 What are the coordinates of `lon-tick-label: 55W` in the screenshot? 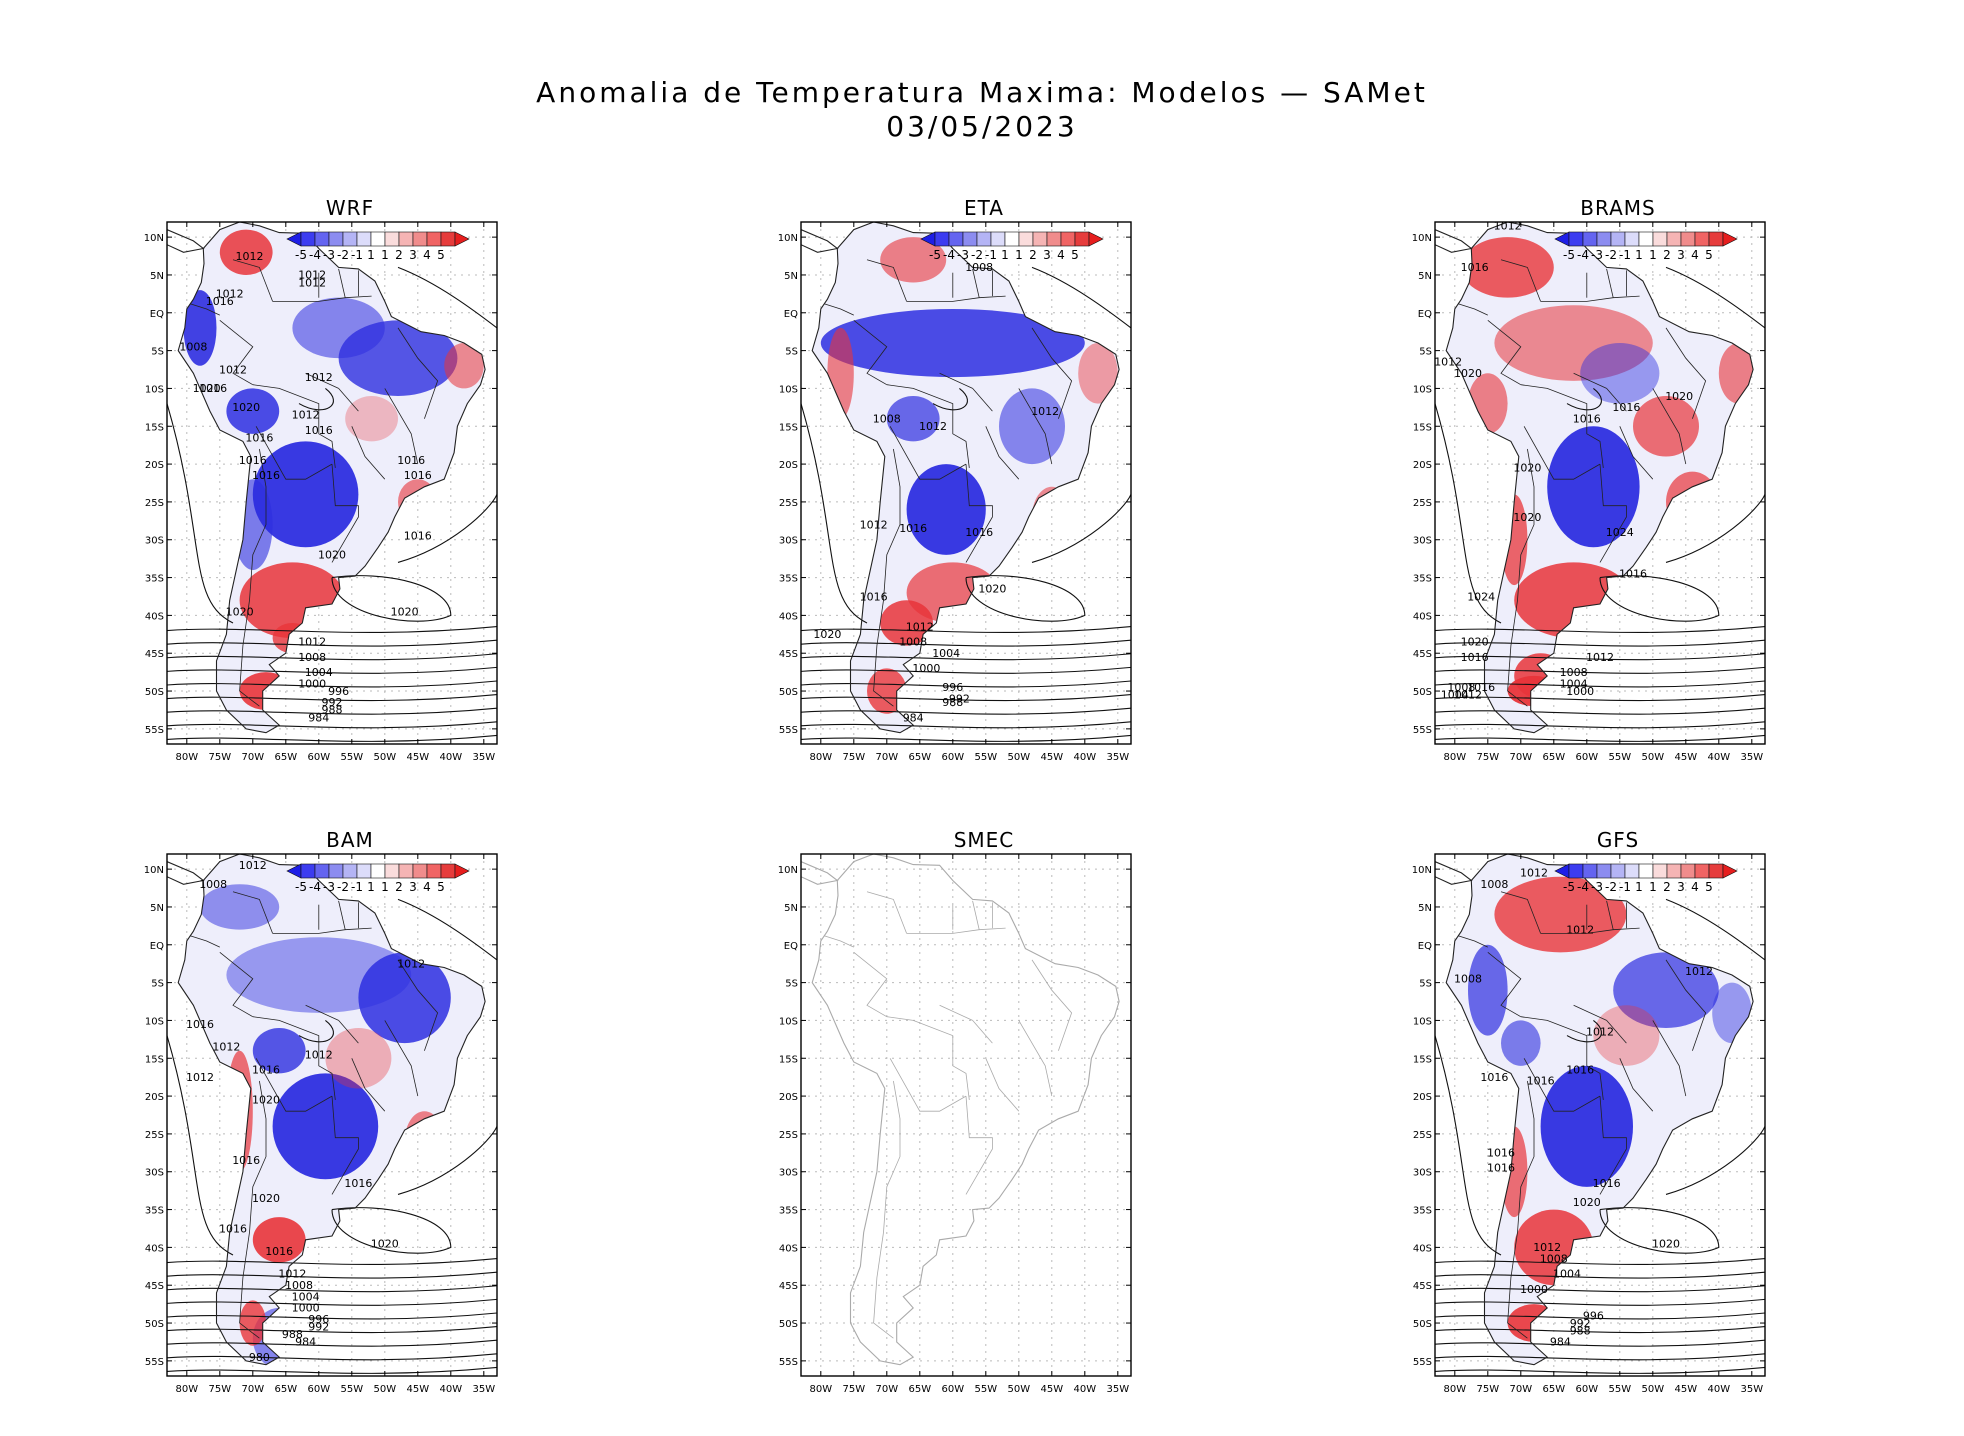 It's located at (1619, 757).